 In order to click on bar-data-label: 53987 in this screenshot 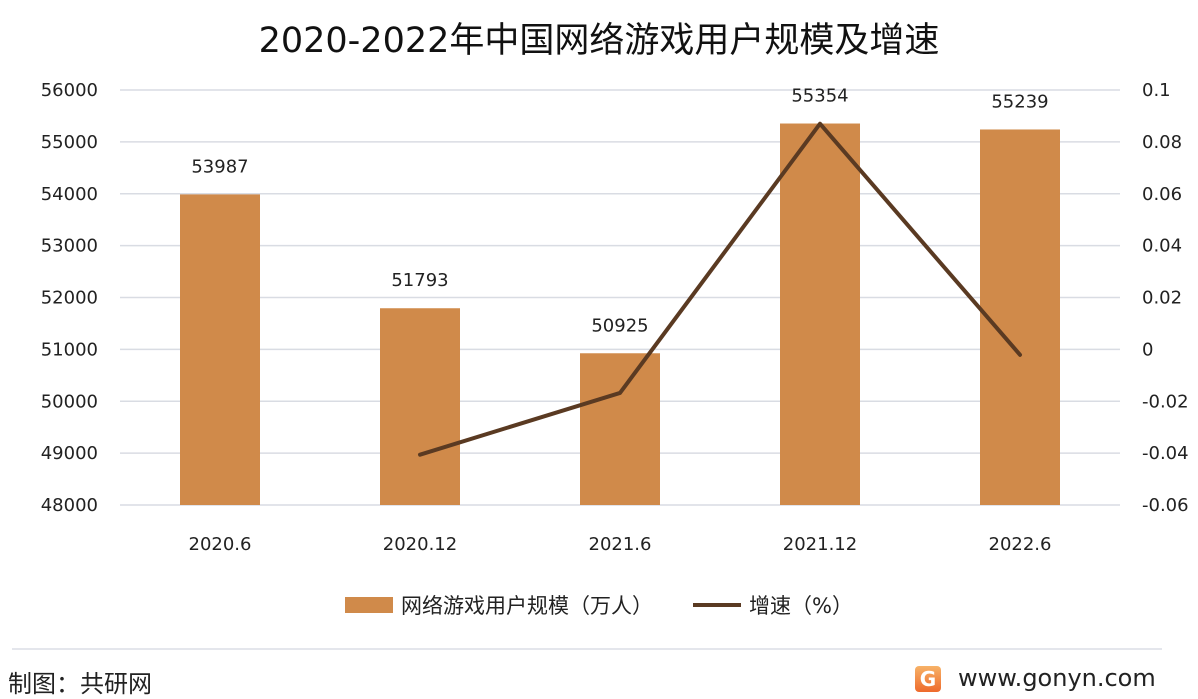, I will do `click(219, 166)`.